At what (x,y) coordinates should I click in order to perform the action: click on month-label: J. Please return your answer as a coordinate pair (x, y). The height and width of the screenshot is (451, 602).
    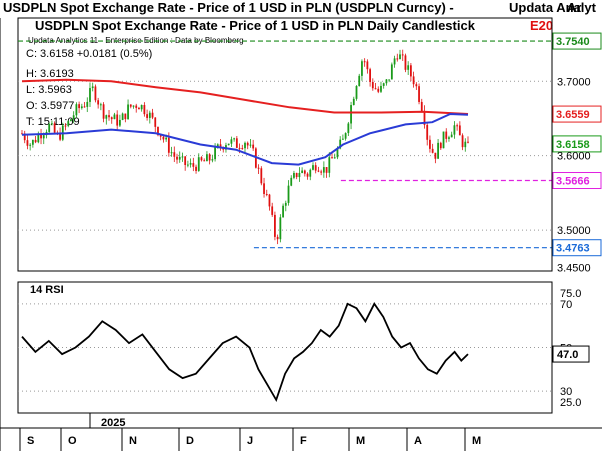
    Looking at the image, I should click on (250, 441).